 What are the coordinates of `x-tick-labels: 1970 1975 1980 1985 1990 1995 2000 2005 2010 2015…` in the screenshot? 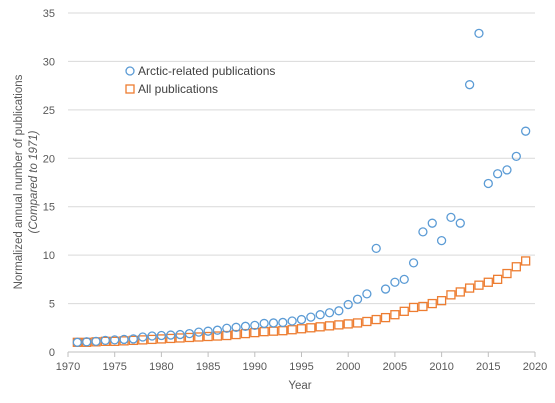 It's located at (301, 367).